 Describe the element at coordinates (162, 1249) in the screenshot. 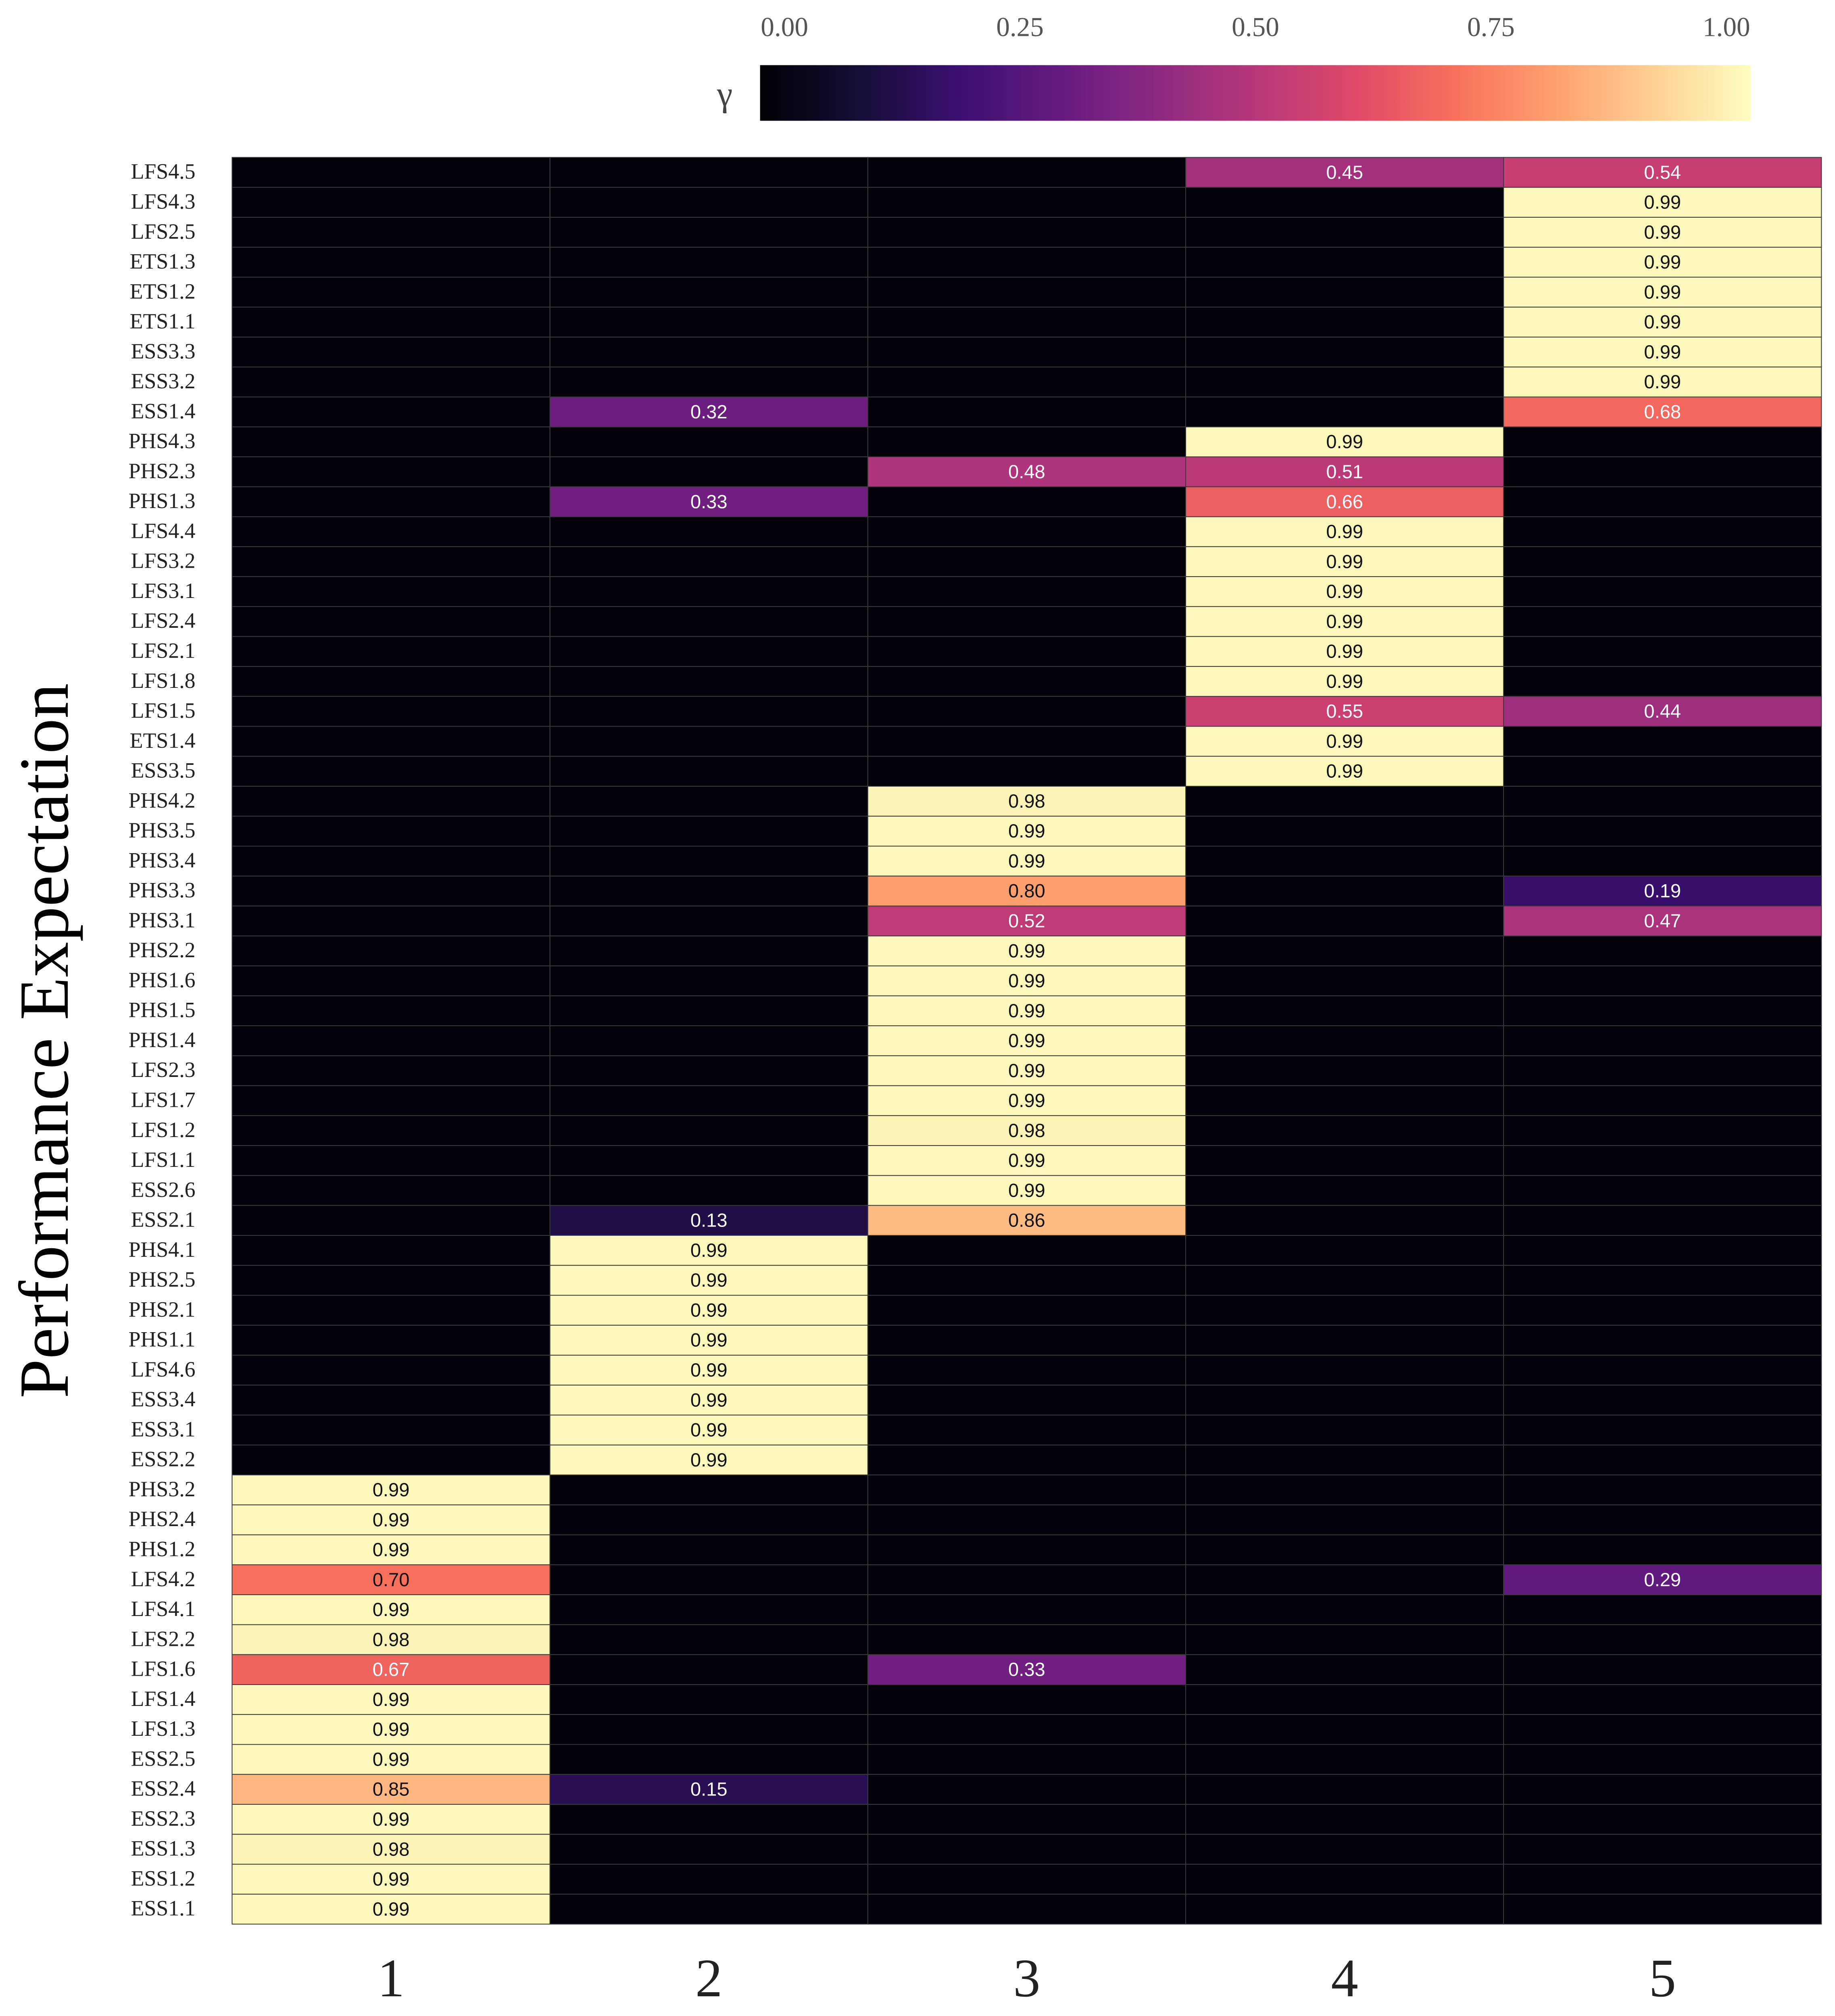

I see `y-tick-label: PHS4.1` at that location.